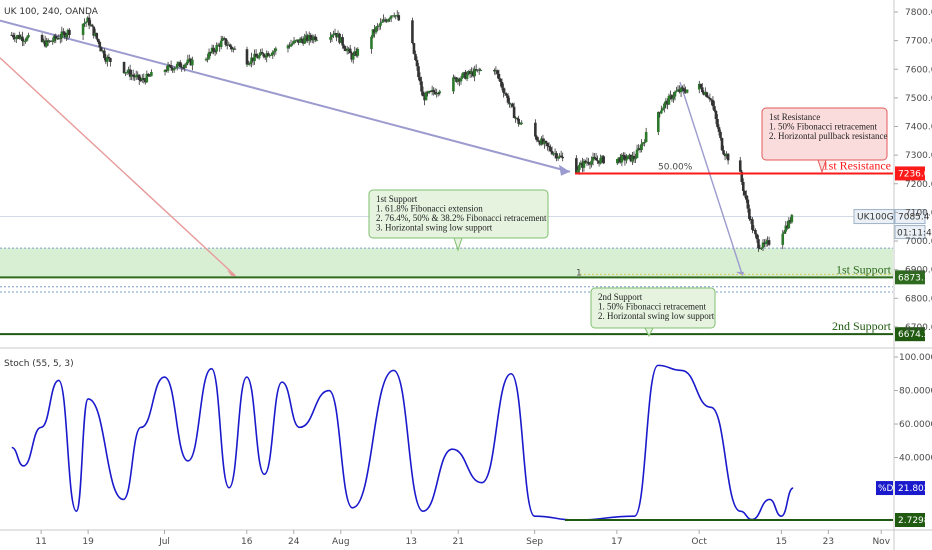 The width and height of the screenshot is (932, 550). I want to click on fib-extension-line, so click(118, 166).